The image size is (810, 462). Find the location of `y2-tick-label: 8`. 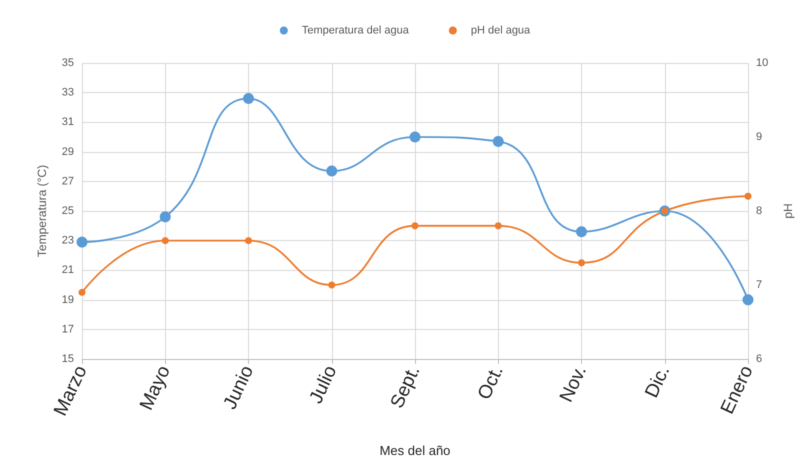

y2-tick-label: 8 is located at coordinates (759, 211).